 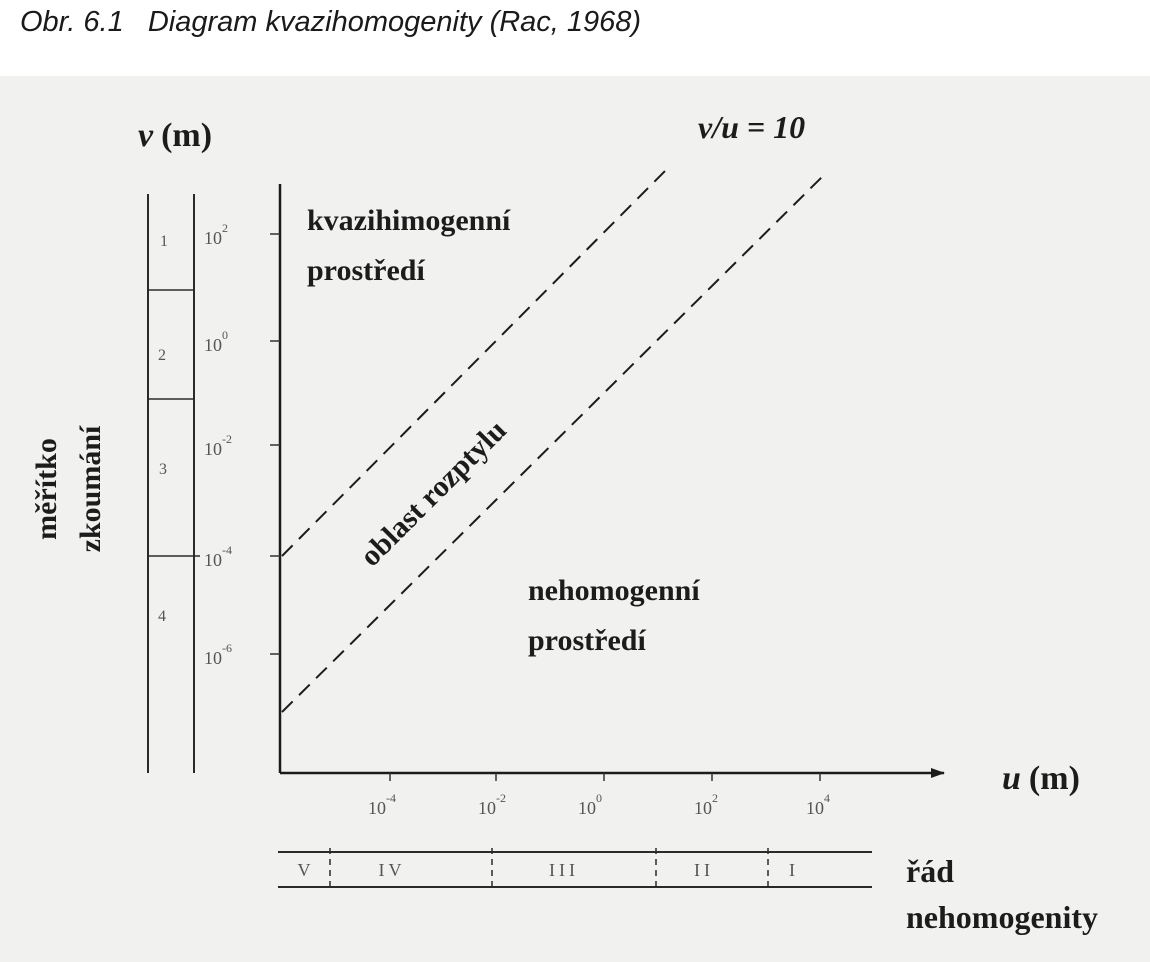 What do you see at coordinates (186, 135) in the screenshot?
I see `v-axis-unit: (m)` at bounding box center [186, 135].